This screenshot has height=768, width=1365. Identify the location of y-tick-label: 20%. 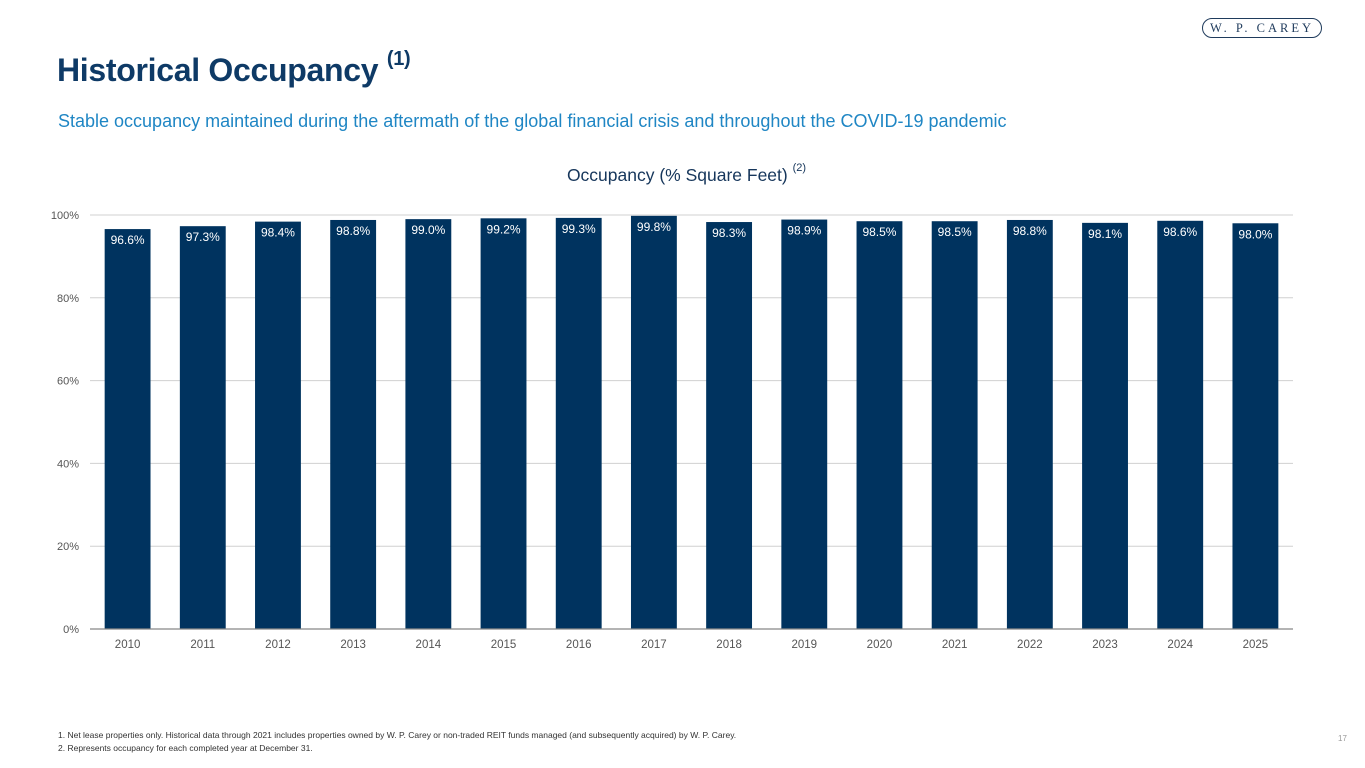
(68, 547).